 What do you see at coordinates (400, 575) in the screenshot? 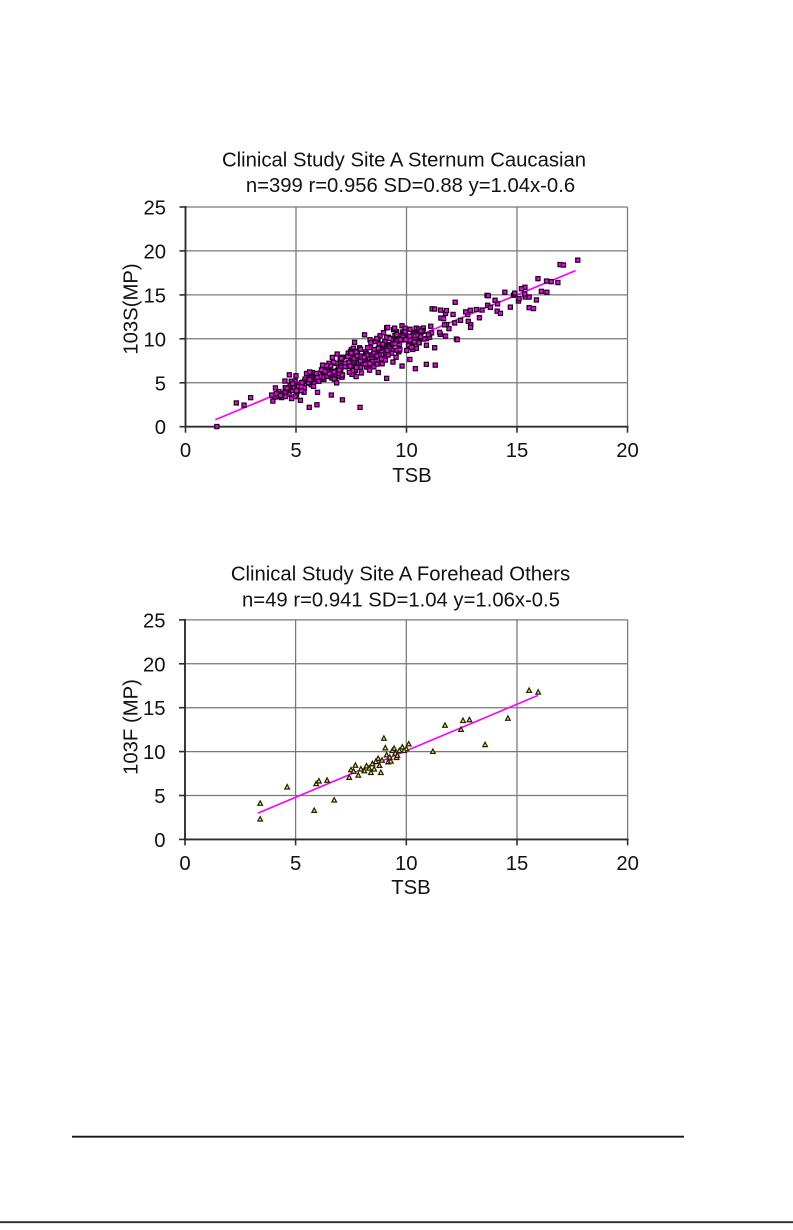
I see `svg-text:Clinical Study Site A Forehead: Clinical Study Site A Forehead Others` at bounding box center [400, 575].